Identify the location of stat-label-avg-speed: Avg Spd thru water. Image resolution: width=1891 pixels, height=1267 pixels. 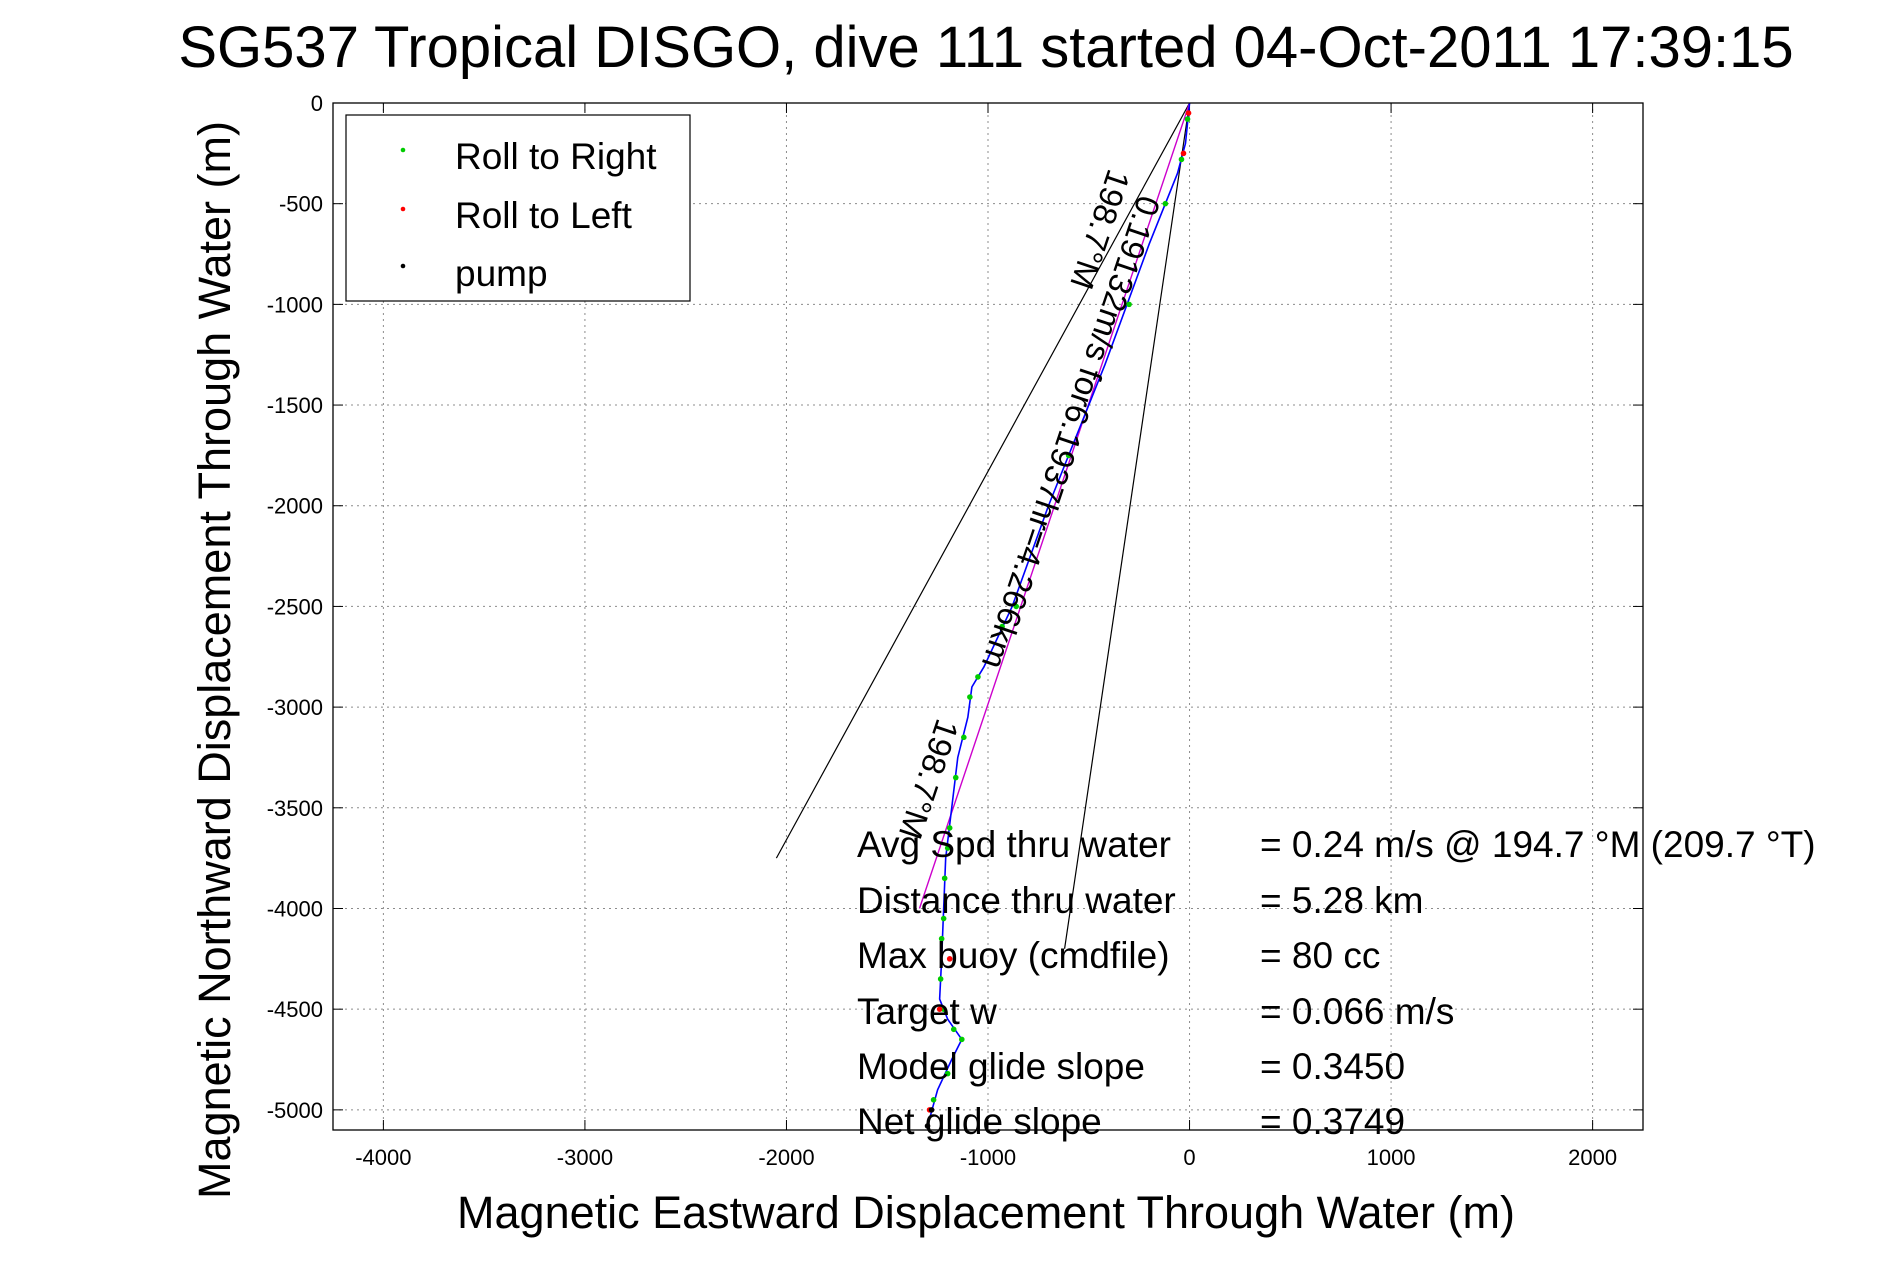
(1014, 844).